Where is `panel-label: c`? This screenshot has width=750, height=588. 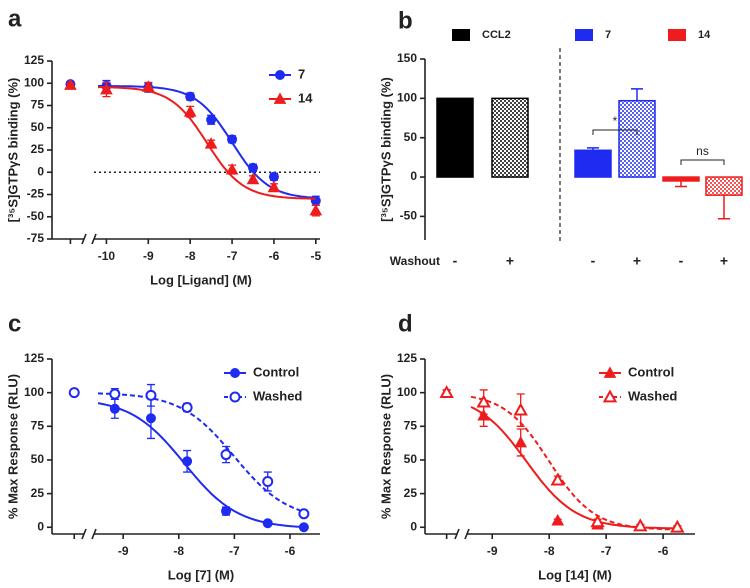 panel-label: c is located at coordinates (14, 323).